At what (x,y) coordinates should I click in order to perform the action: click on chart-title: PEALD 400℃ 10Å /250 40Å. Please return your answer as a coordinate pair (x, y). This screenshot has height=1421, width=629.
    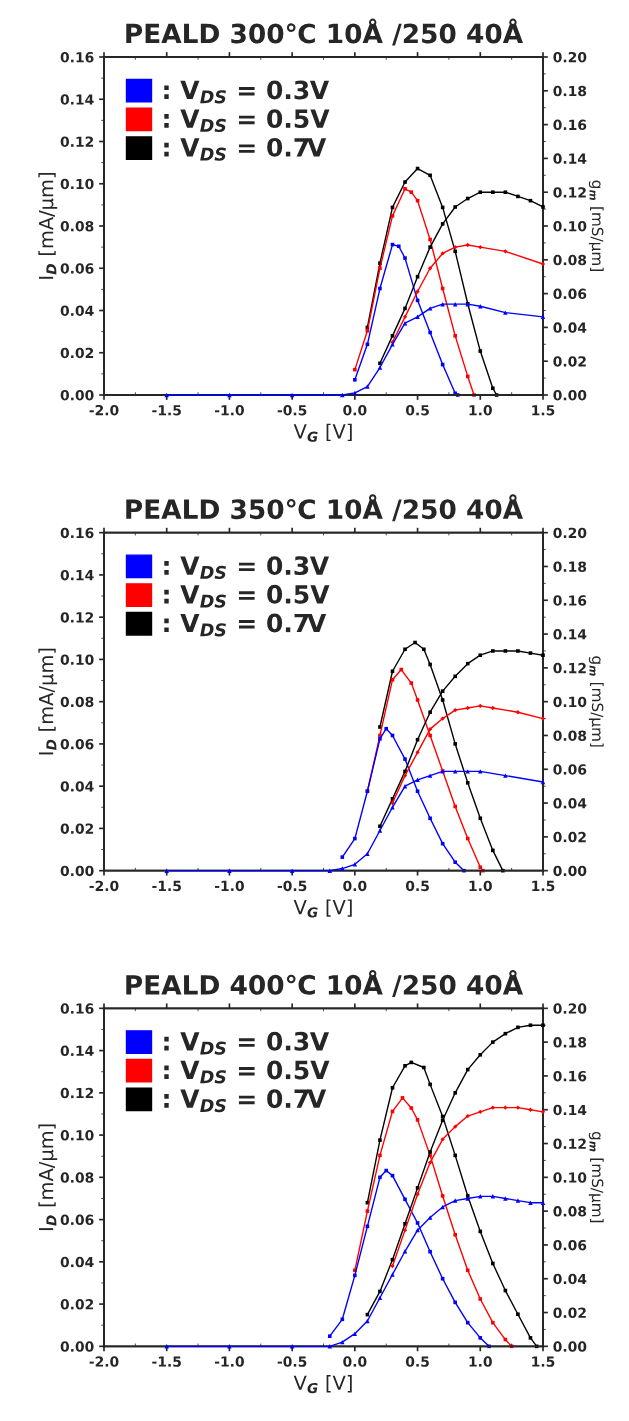
    Looking at the image, I should click on (325, 983).